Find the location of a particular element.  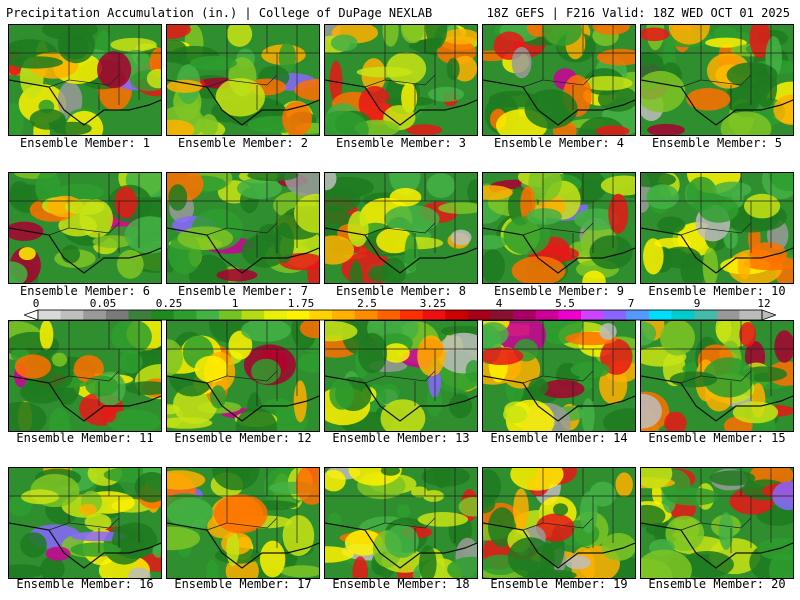

ensemble-member-label: Ensemble Member: 2 is located at coordinates (243, 143).